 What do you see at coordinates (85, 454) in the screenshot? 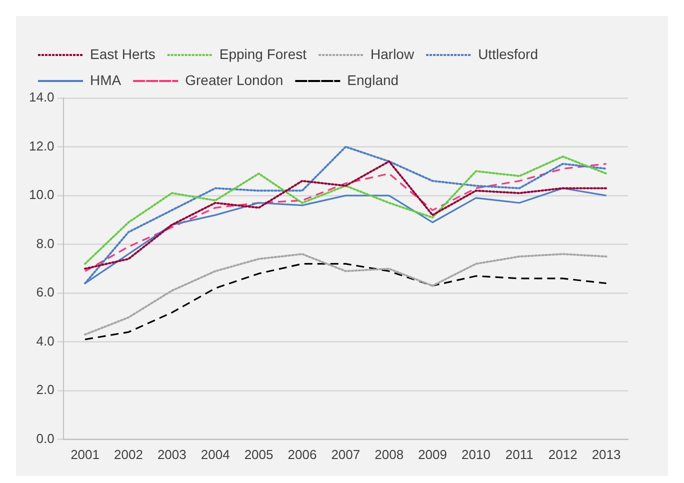
I see `x-tick-label: 2001` at bounding box center [85, 454].